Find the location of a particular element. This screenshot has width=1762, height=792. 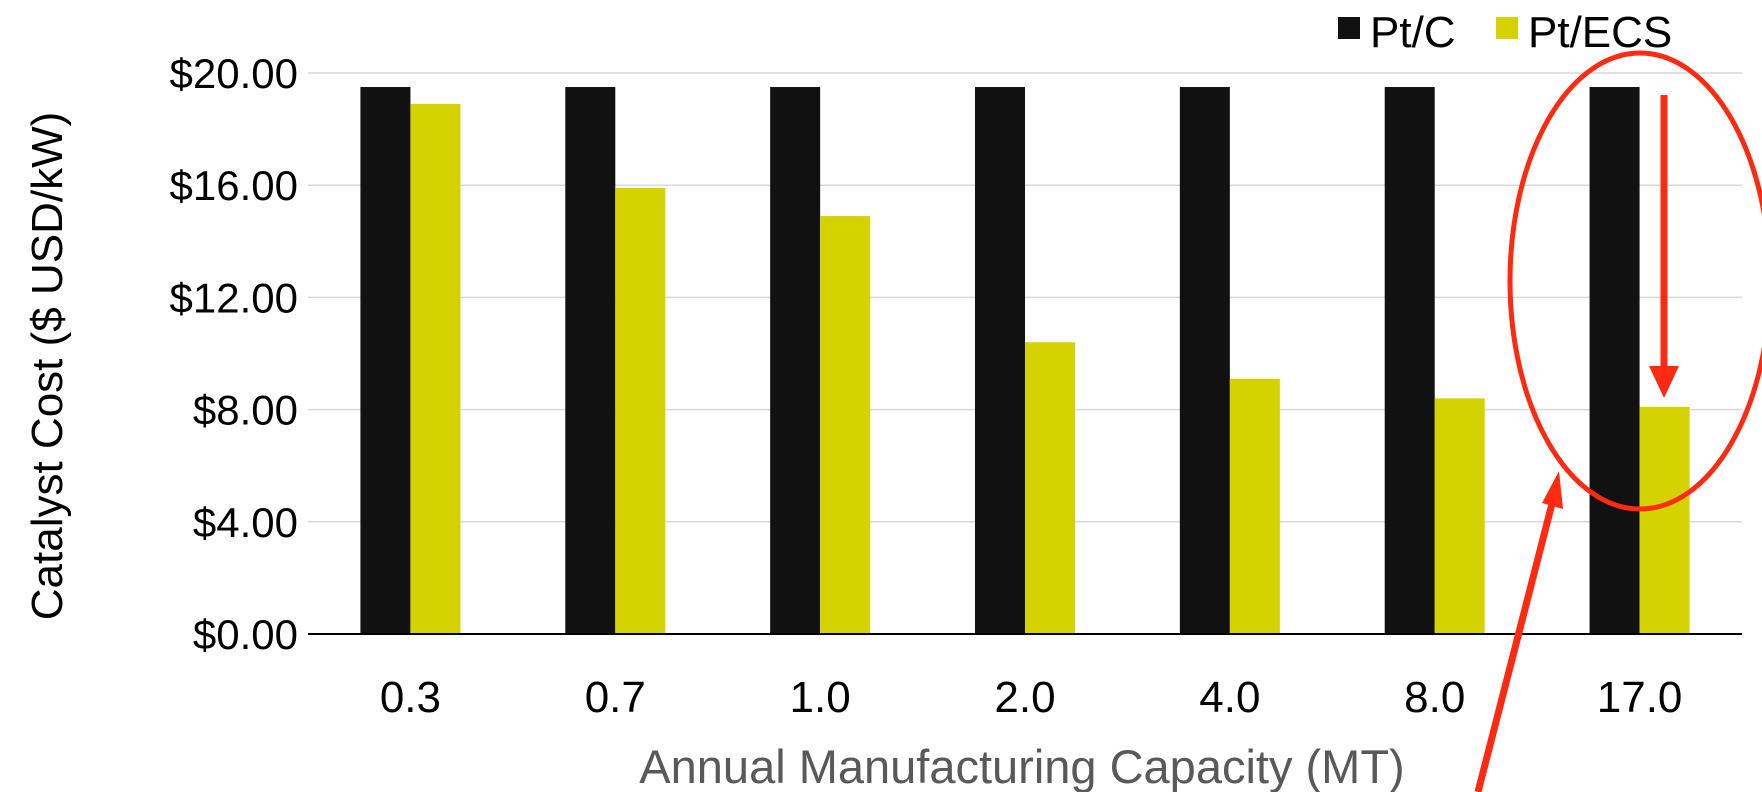

y-tick-label: $8.00 is located at coordinates (245, 410).